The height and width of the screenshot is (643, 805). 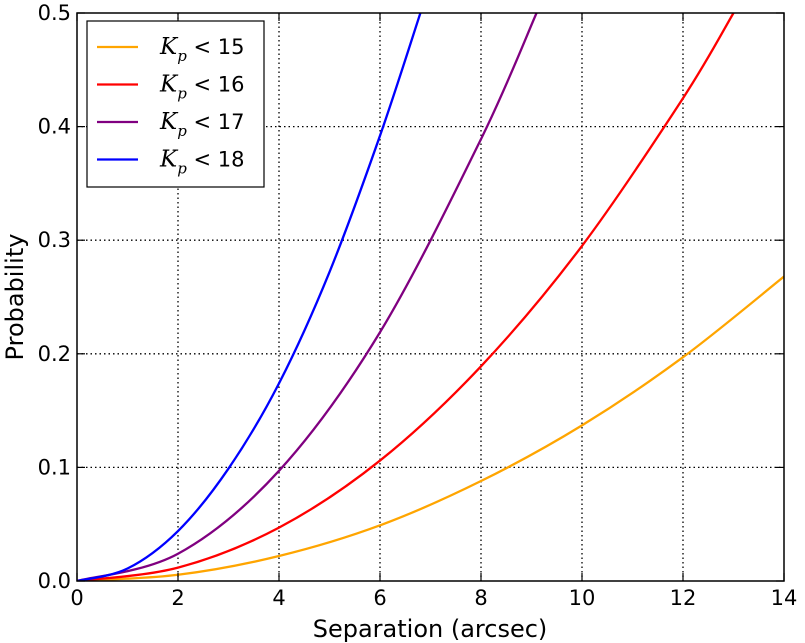 What do you see at coordinates (54, 127) in the screenshot?
I see `y-tick-label: 0.4` at bounding box center [54, 127].